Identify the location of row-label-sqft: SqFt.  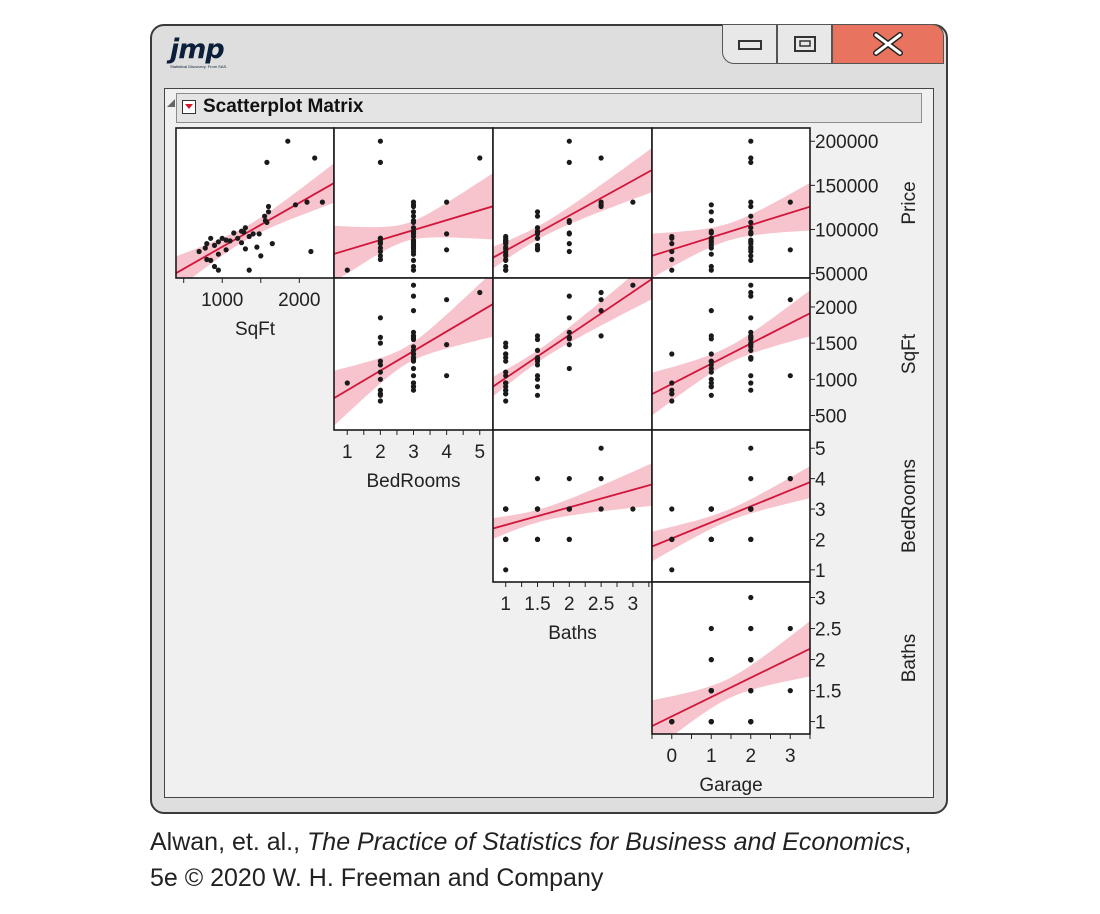
(909, 353).